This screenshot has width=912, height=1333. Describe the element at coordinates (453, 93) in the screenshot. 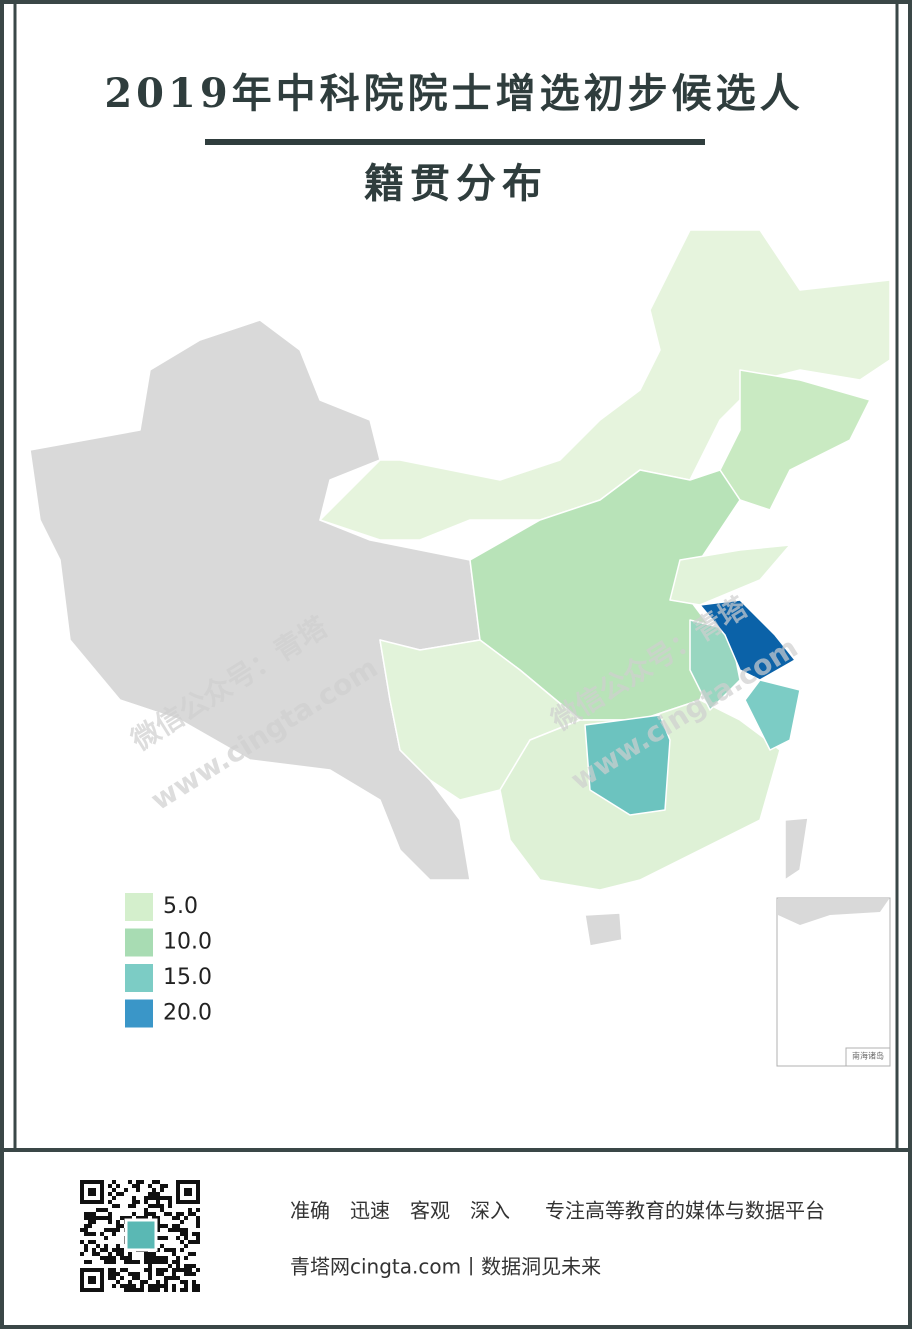

I see `title: 2019年中科院院士增选初步候选人` at that location.